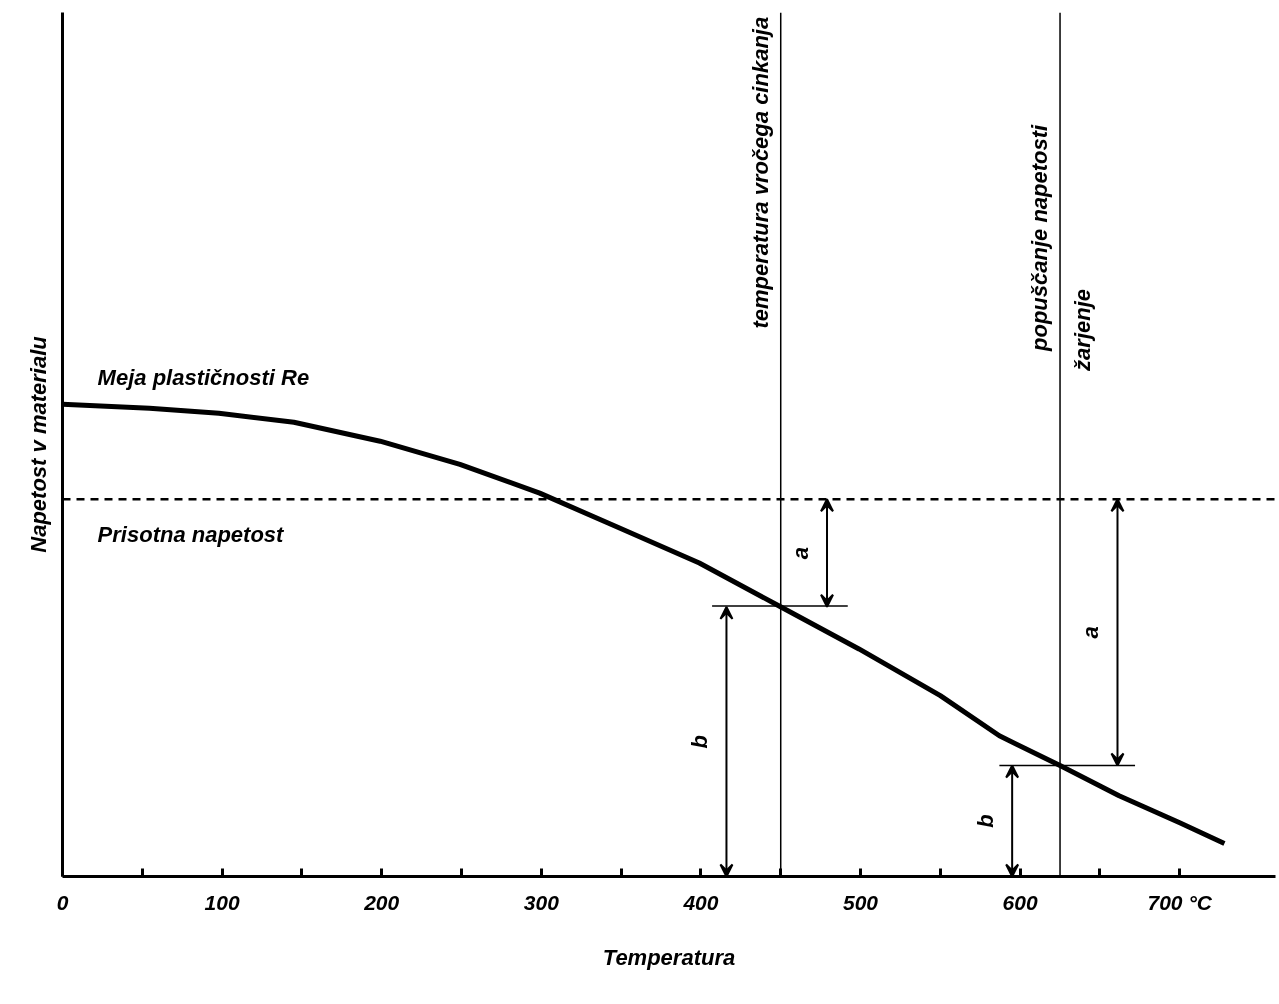  I want to click on series-label: Meja plastičnosti Re, so click(203, 378).